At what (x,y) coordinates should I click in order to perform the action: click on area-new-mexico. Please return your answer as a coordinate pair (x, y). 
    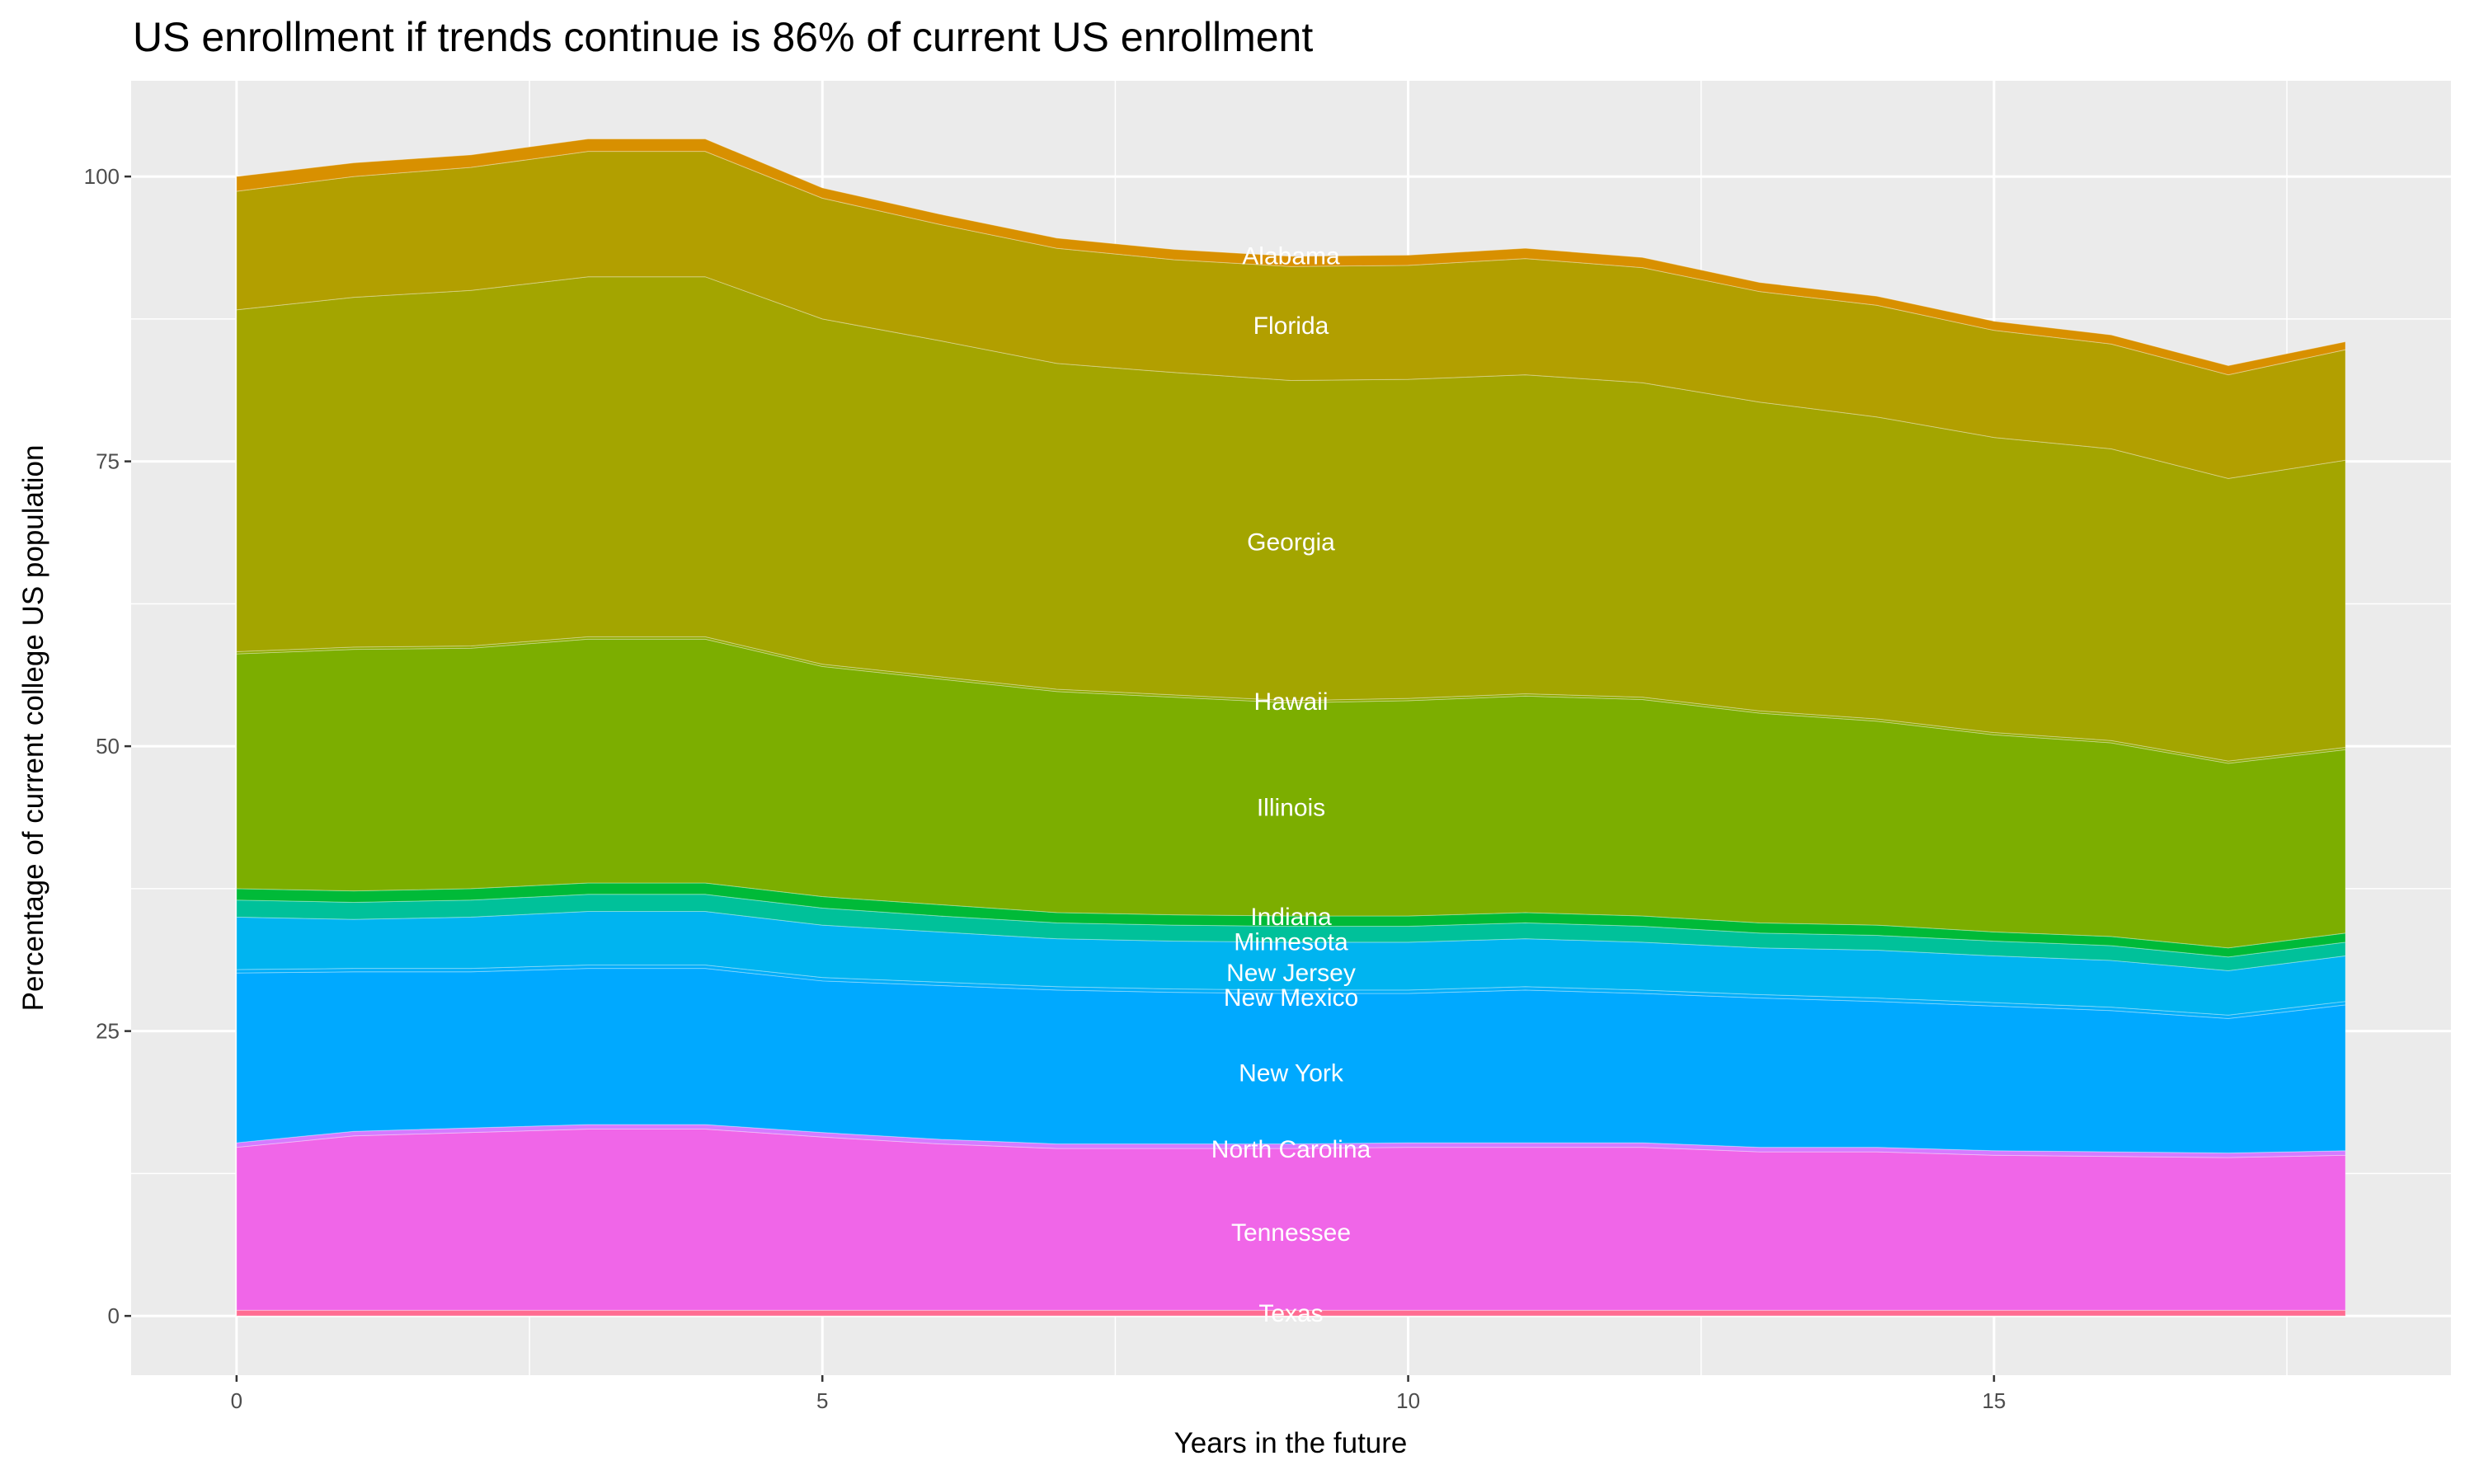
    Looking at the image, I should click on (1291, 991).